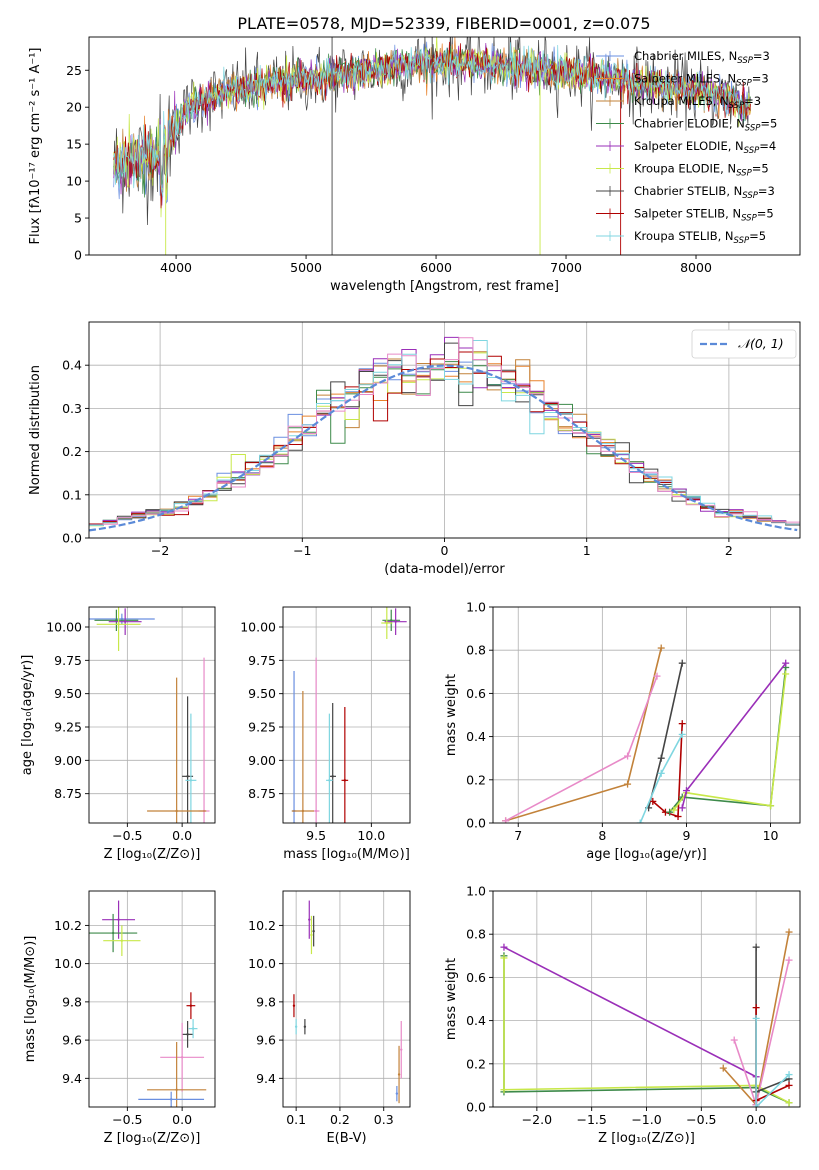 Image resolution: width=819 pixels, height=1170 pixels. I want to click on legend-label: Chabrier ELODIE, NSSP=5, so click(705, 125).